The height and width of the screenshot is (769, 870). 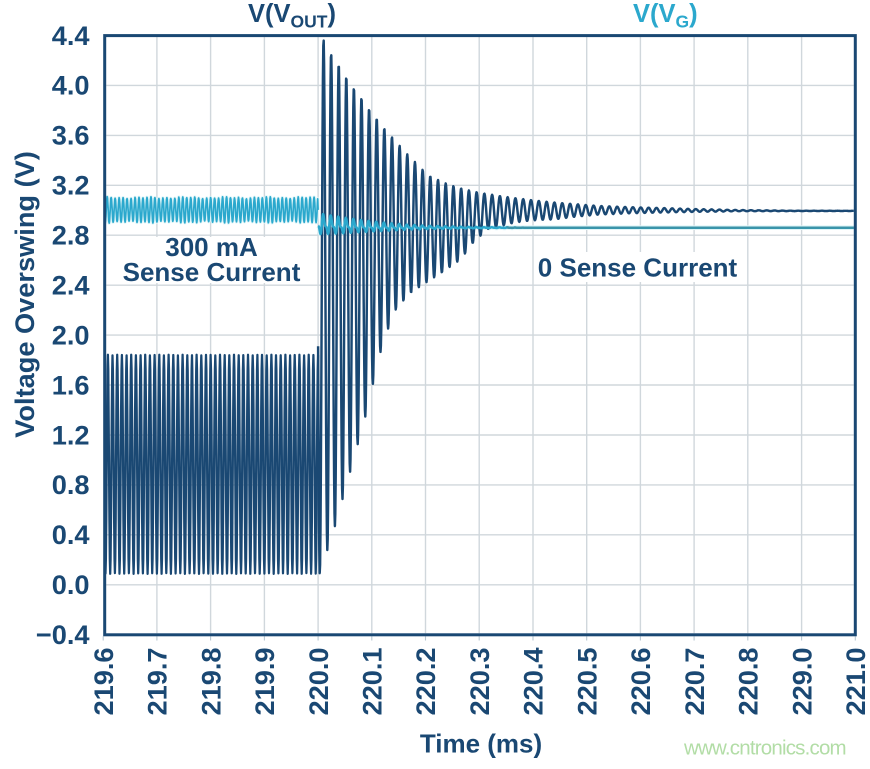 I want to click on svg-text: 229.0, so click(x=801, y=681).